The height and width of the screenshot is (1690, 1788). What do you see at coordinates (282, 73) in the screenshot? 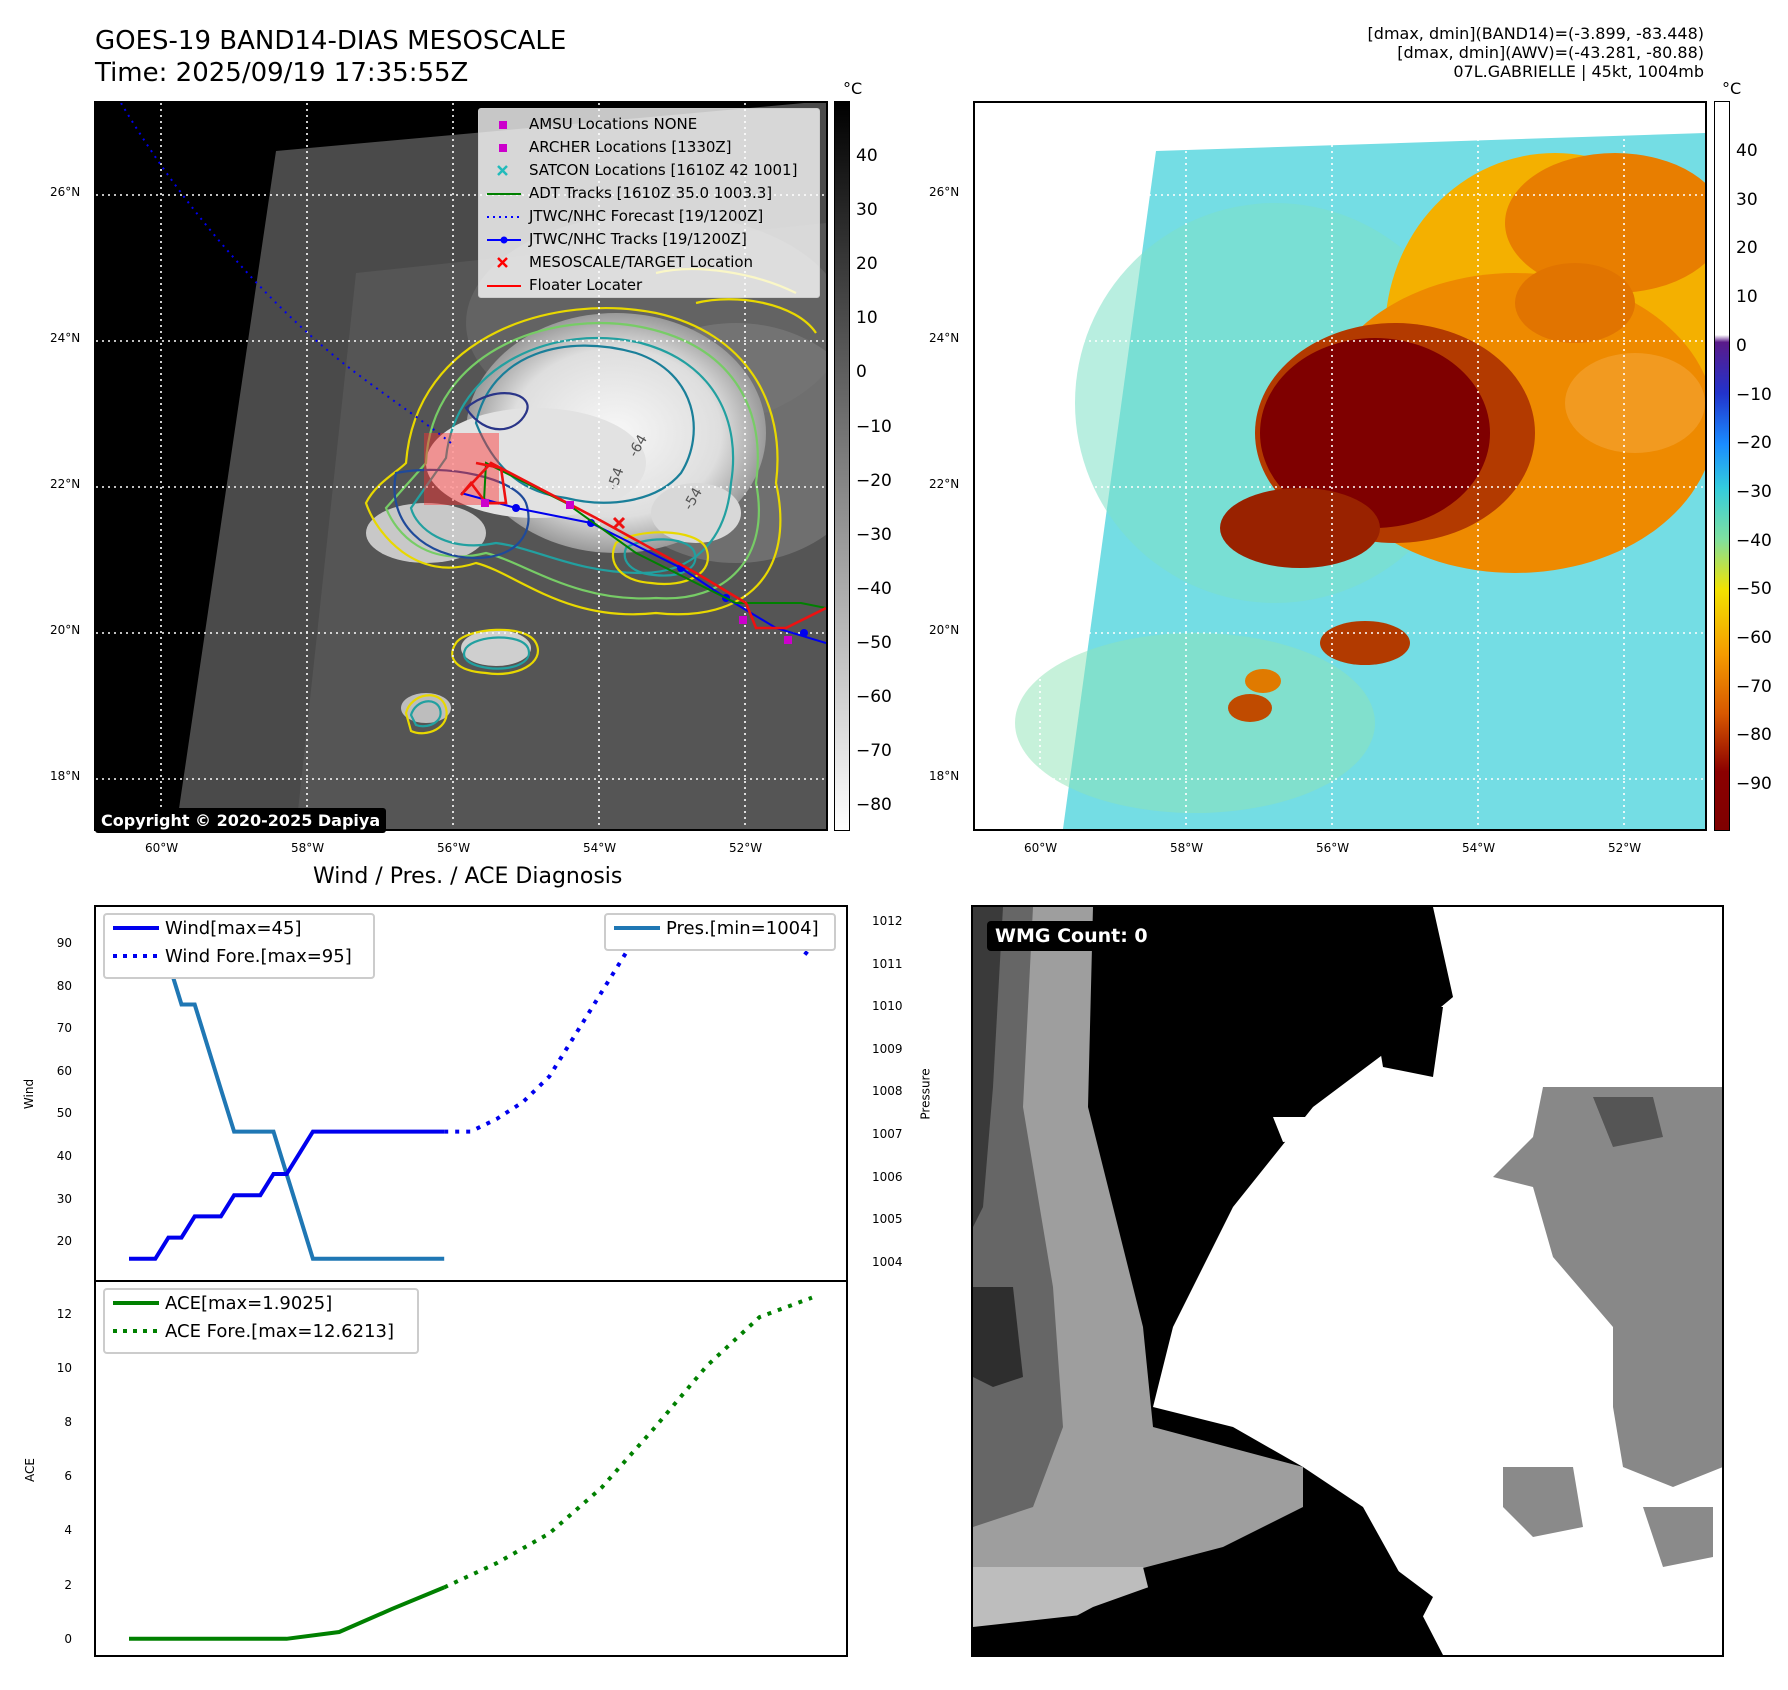
I see `figure-time: Time: 2025/09/19 17:35:55Z` at bounding box center [282, 73].